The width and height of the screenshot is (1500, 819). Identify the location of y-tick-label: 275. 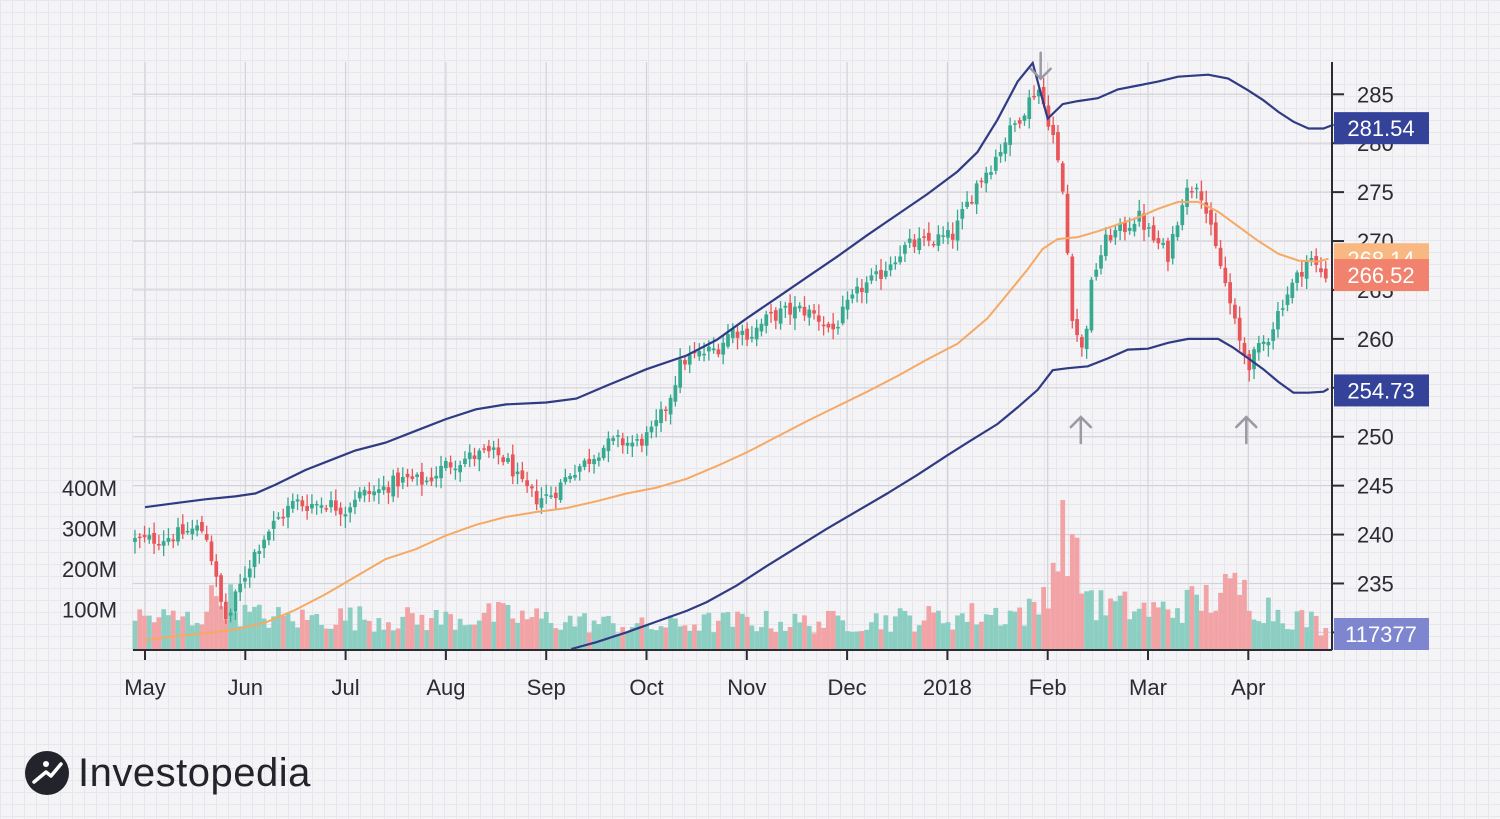
(1375, 192).